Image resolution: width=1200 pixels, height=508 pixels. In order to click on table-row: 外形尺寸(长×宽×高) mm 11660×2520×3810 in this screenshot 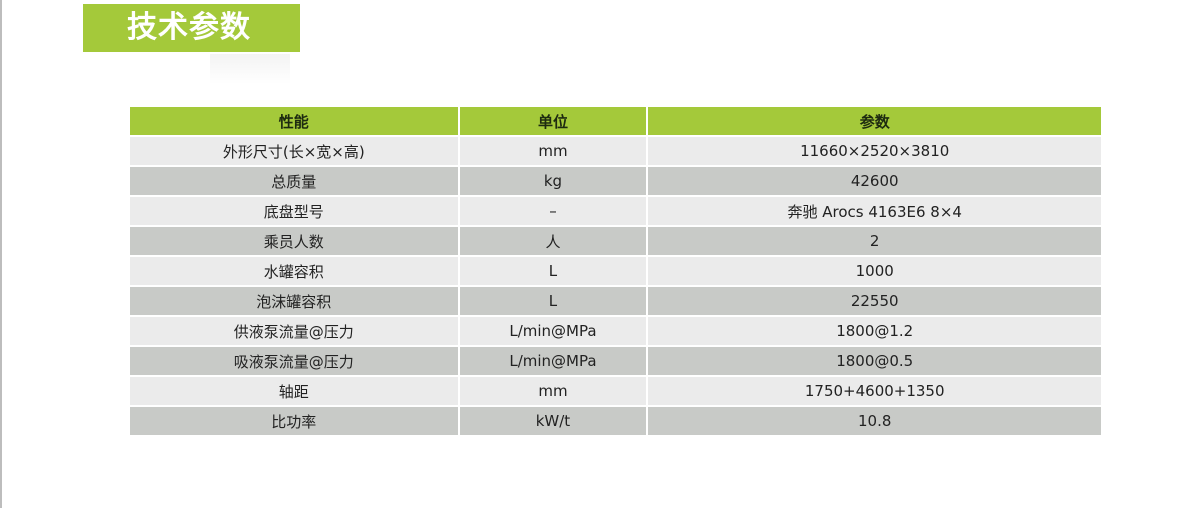, I will do `click(615, 151)`.